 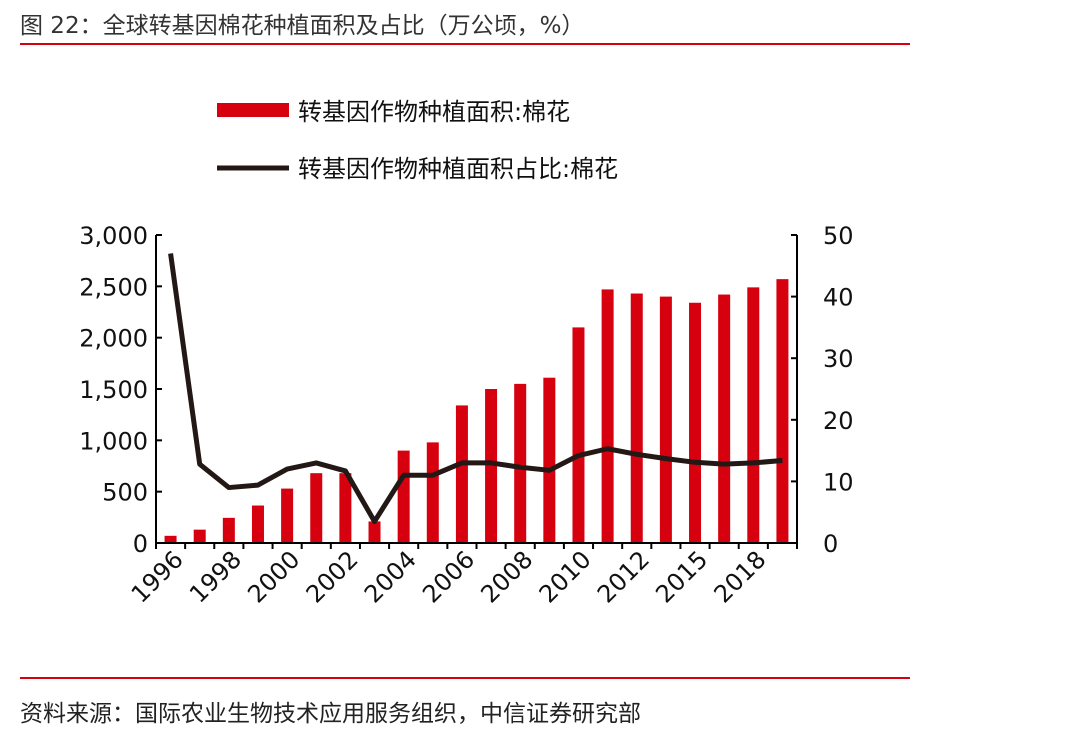 What do you see at coordinates (257, 524) in the screenshot?
I see `bar-1999` at bounding box center [257, 524].